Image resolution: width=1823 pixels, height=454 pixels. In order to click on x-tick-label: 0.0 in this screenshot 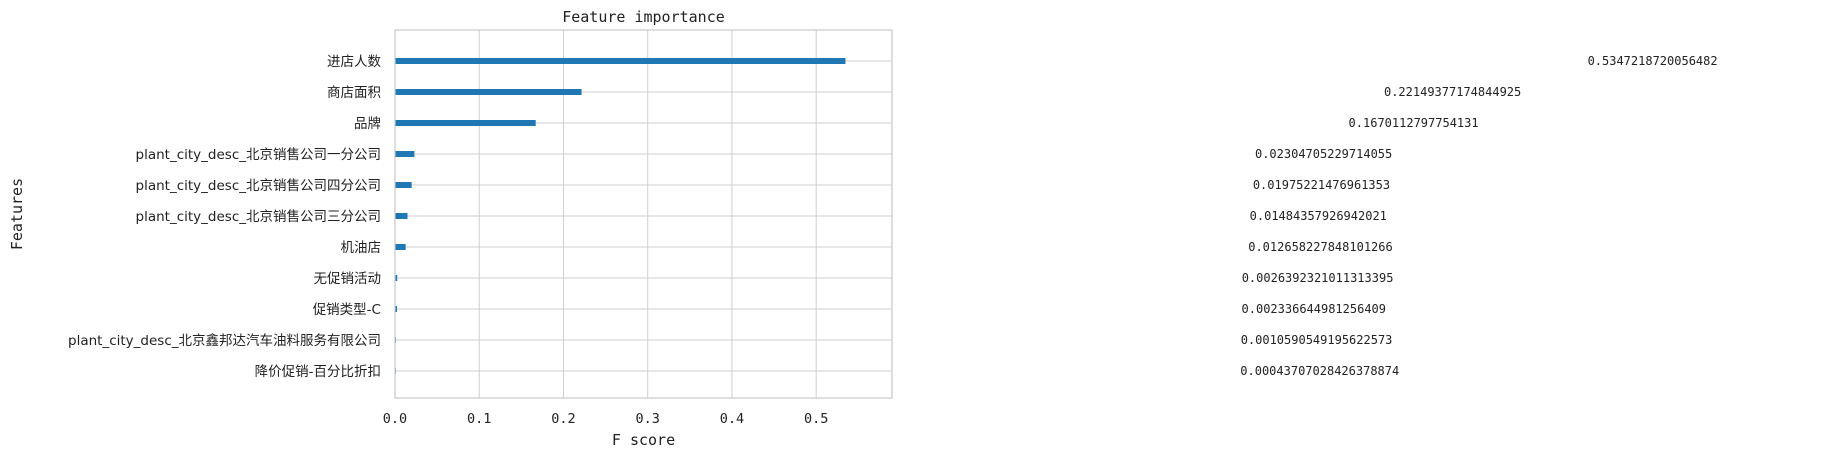, I will do `click(395, 419)`.